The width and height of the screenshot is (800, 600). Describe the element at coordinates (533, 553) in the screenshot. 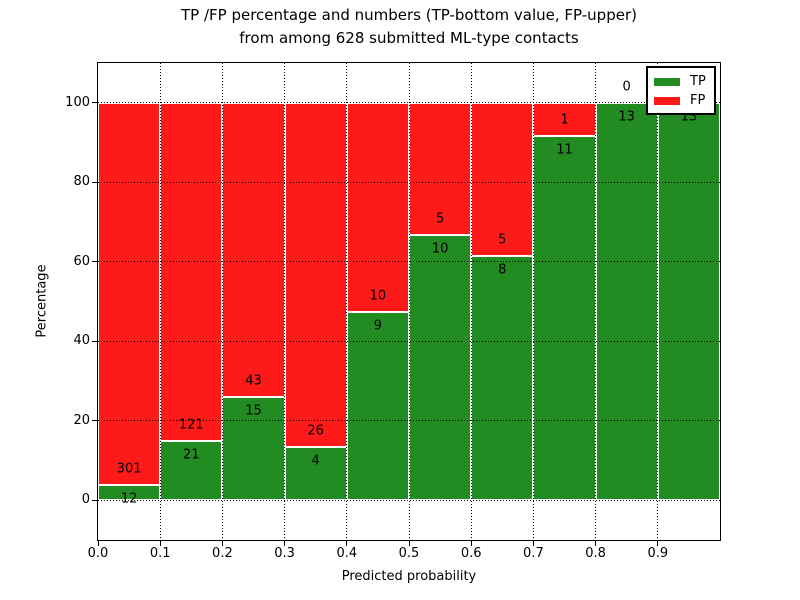

I see `x-tick-label: 0.7` at that location.